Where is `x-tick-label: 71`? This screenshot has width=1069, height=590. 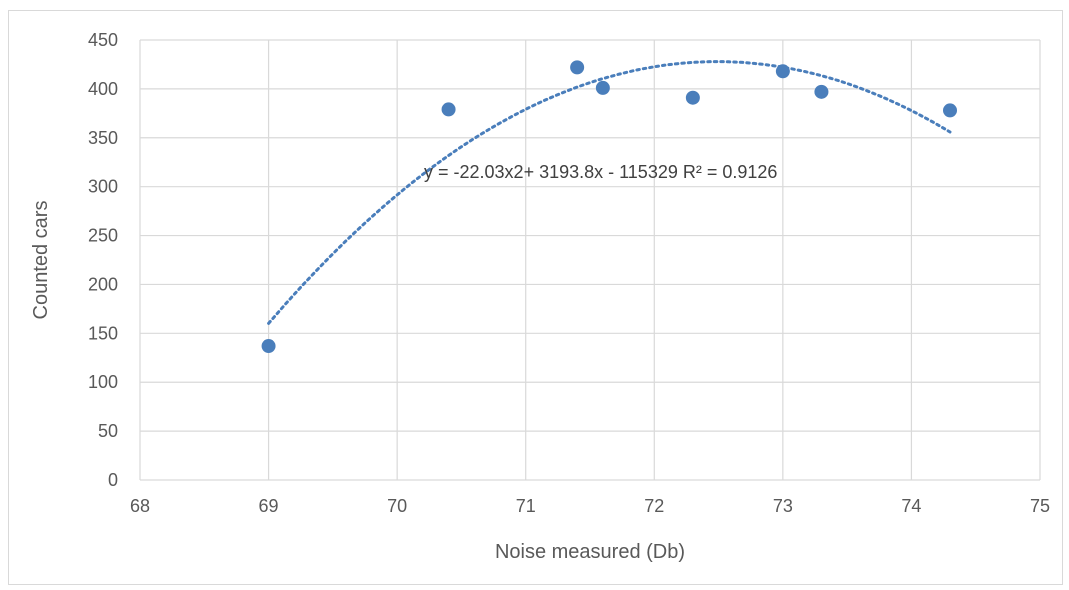
x-tick-label: 71 is located at coordinates (526, 506).